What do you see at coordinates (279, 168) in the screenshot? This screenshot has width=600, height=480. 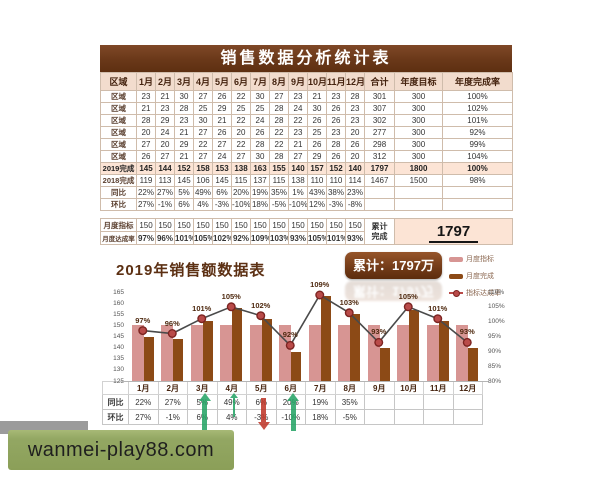 I see `month-value-cell: 155` at bounding box center [279, 168].